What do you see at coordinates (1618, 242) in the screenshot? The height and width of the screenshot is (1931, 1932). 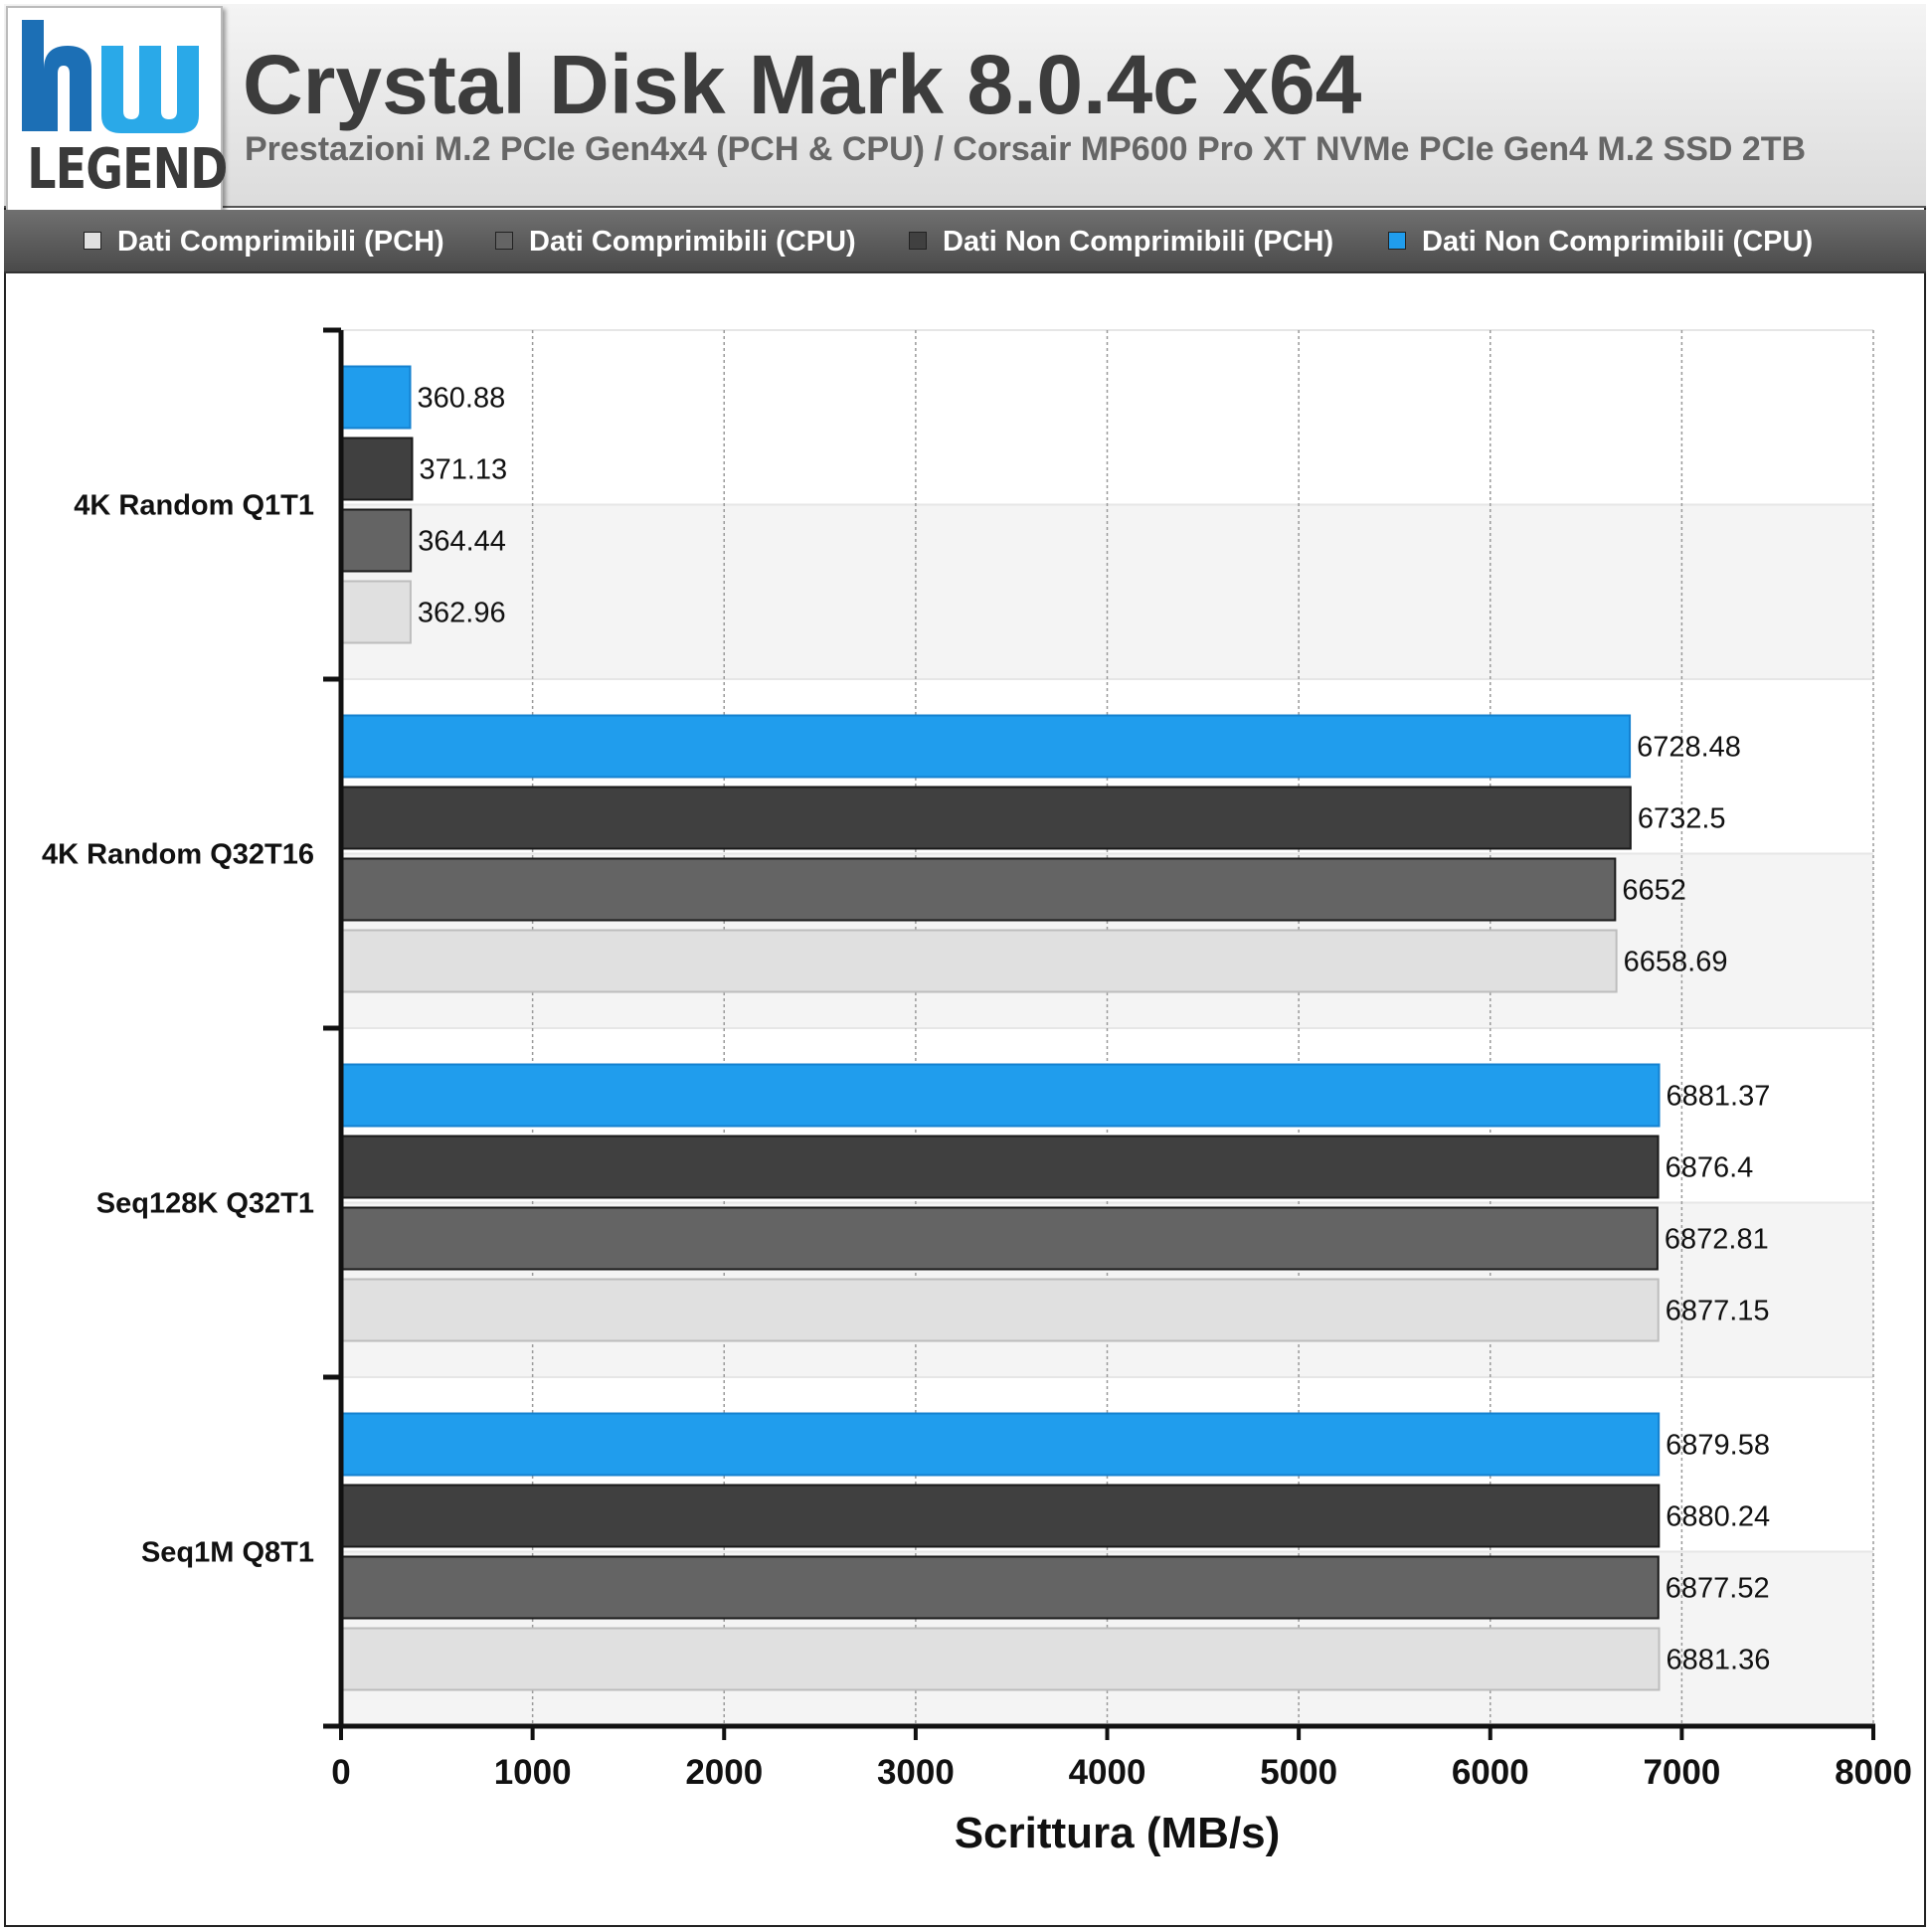 I see `legend-label: Dati Non Comprimibili (CPU)` at bounding box center [1618, 242].